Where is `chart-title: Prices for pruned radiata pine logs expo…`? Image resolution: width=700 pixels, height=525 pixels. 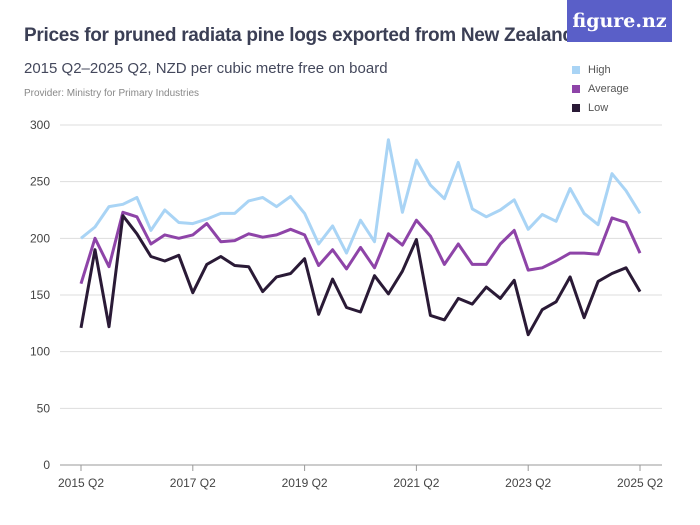 chart-title: Prices for pruned radiata pine logs expo… is located at coordinates (299, 35).